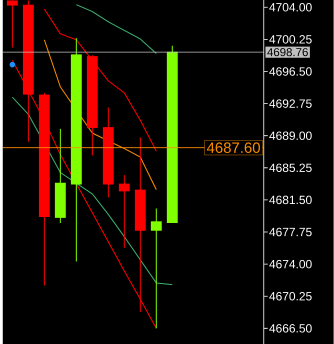 The width and height of the screenshot is (334, 344). What do you see at coordinates (290, 232) in the screenshot?
I see `y-tick-label: 4677.75` at bounding box center [290, 232].